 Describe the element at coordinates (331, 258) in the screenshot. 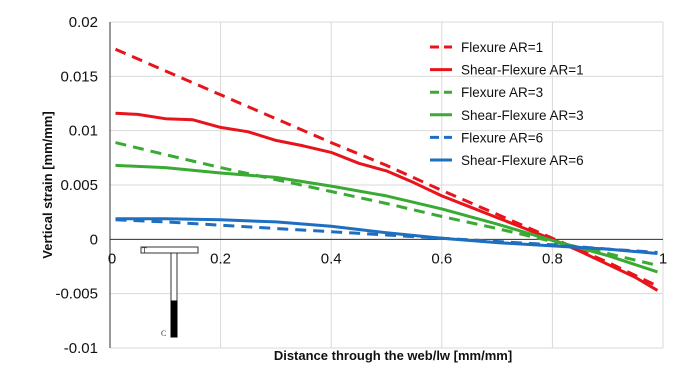

I see `x-tick-label: 0.4` at that location.